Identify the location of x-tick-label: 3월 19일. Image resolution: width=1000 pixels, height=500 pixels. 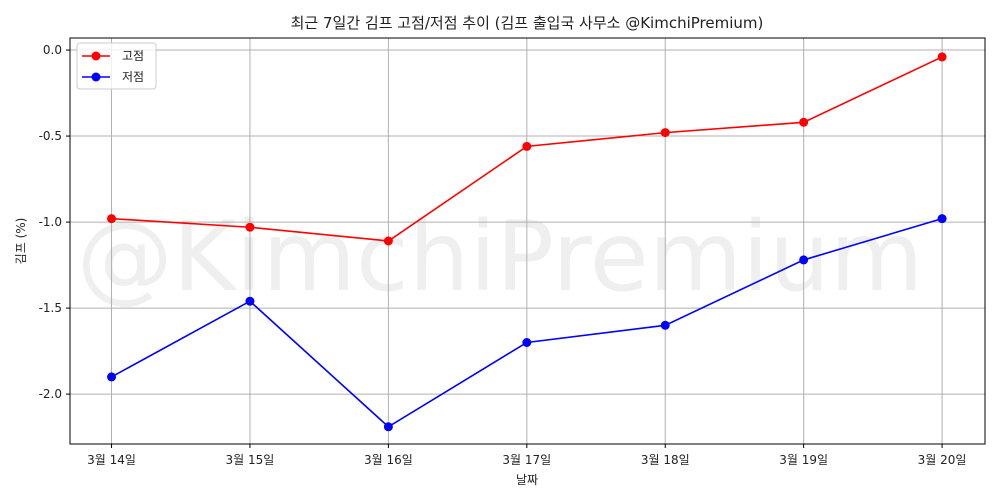
(803, 460).